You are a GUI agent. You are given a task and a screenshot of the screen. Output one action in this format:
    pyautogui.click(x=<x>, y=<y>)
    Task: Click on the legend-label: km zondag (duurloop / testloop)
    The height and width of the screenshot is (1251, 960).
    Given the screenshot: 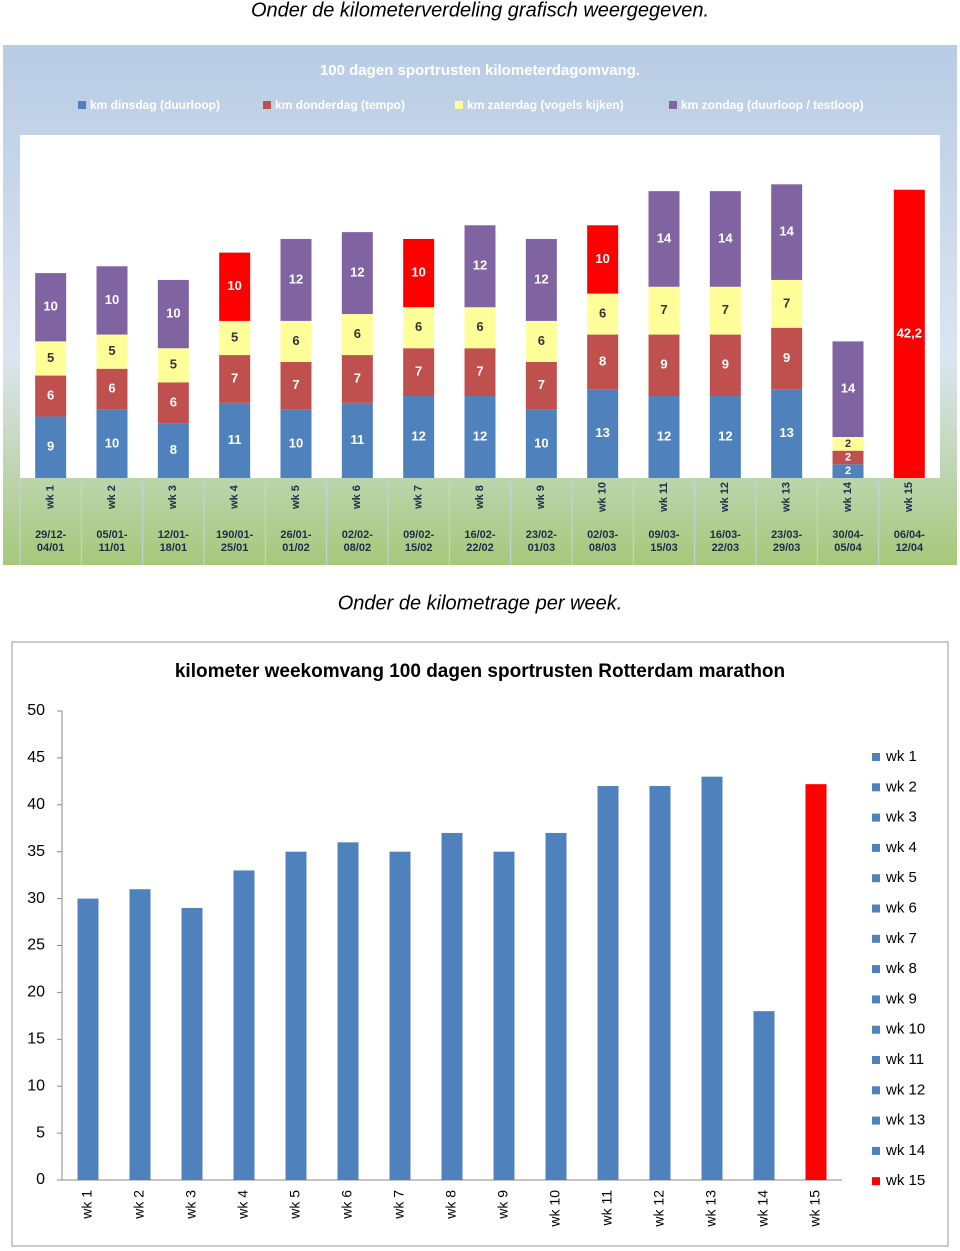 What is the action you would take?
    pyautogui.click(x=772, y=105)
    